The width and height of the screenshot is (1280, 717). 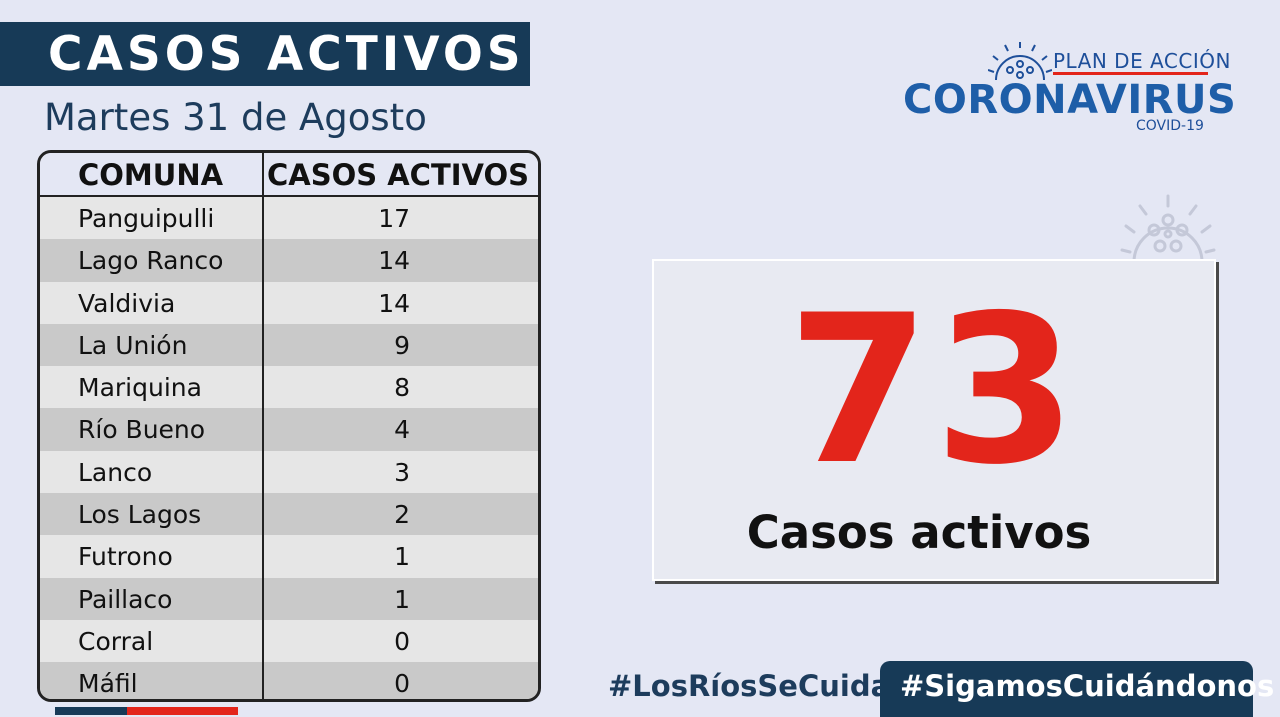 I want to click on comuna-cell: Los Lagos, so click(x=152, y=514).